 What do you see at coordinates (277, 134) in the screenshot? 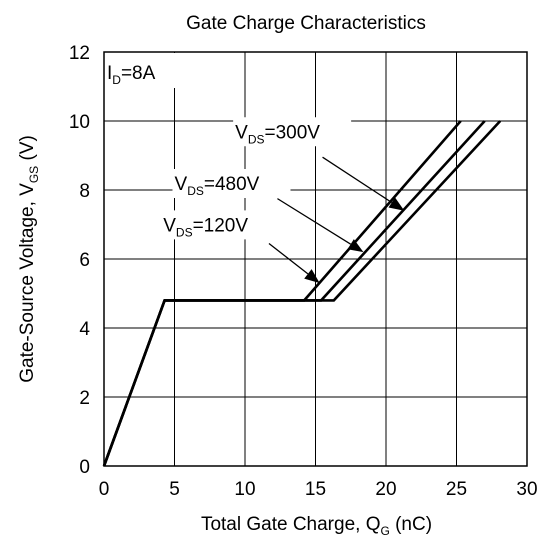
I see `series-label-1: VDS=300V` at bounding box center [277, 134].